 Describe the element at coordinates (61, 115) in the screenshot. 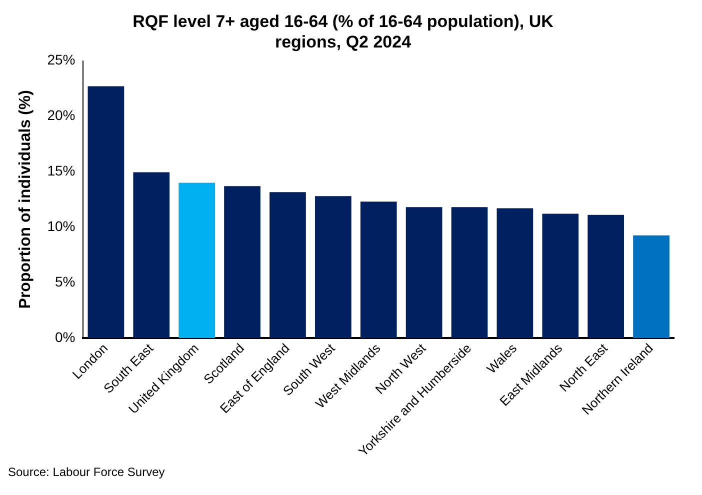

I see `y-tick-label: 20%` at that location.